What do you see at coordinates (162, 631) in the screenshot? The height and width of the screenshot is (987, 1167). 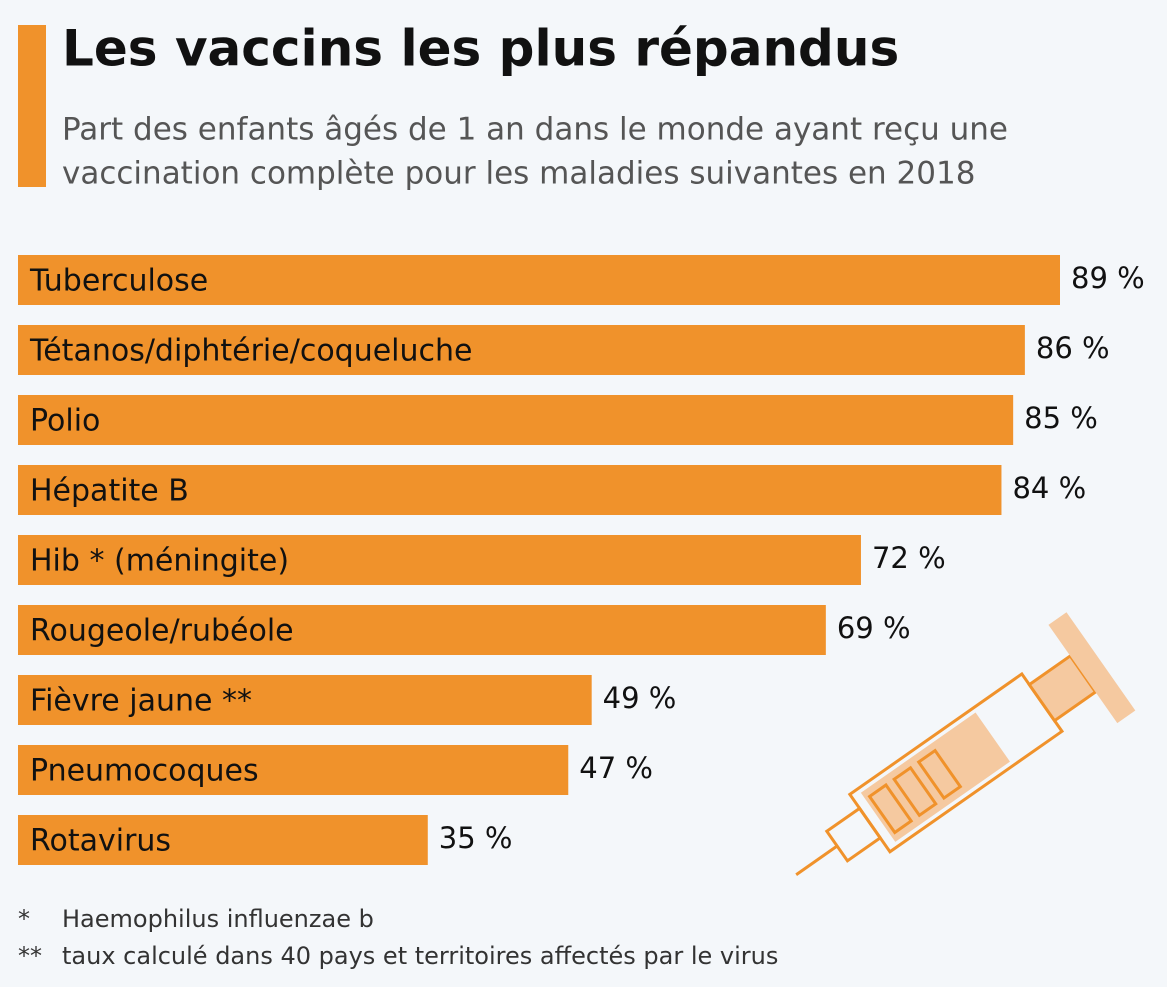 I see `category-label: Rougeole/rubéole` at bounding box center [162, 631].